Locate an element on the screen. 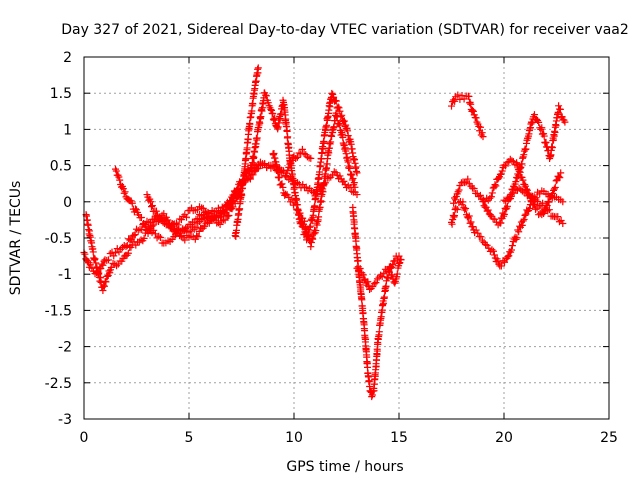 This screenshot has width=640, height=480. y-tick-label: -1.5 is located at coordinates (58, 311).